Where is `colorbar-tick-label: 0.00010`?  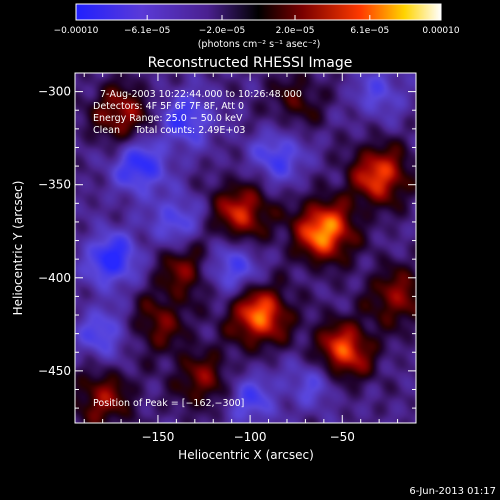
colorbar-tick-label: 0.00010 is located at coordinates (440, 31).